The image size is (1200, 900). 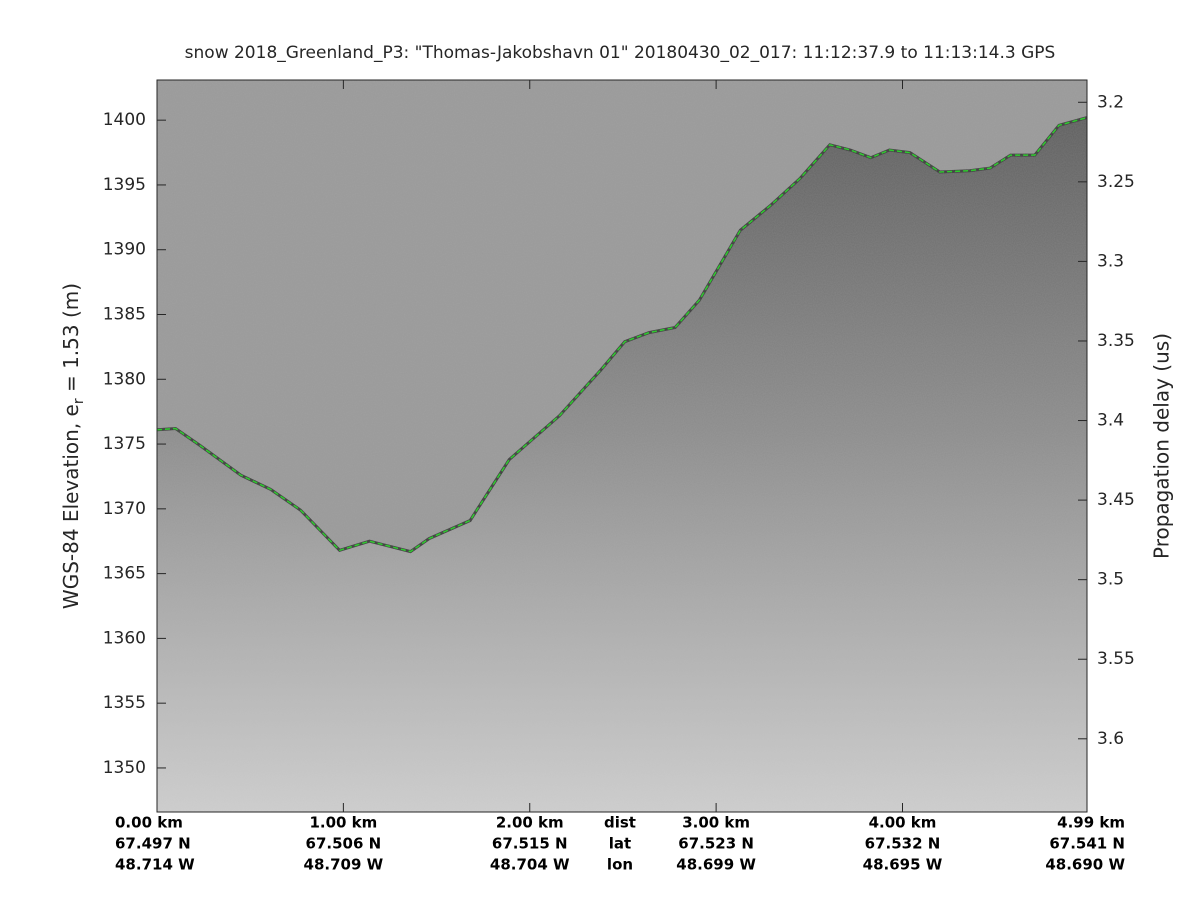 What do you see at coordinates (124, 444) in the screenshot?
I see `y-tick-label: 1375` at bounding box center [124, 444].